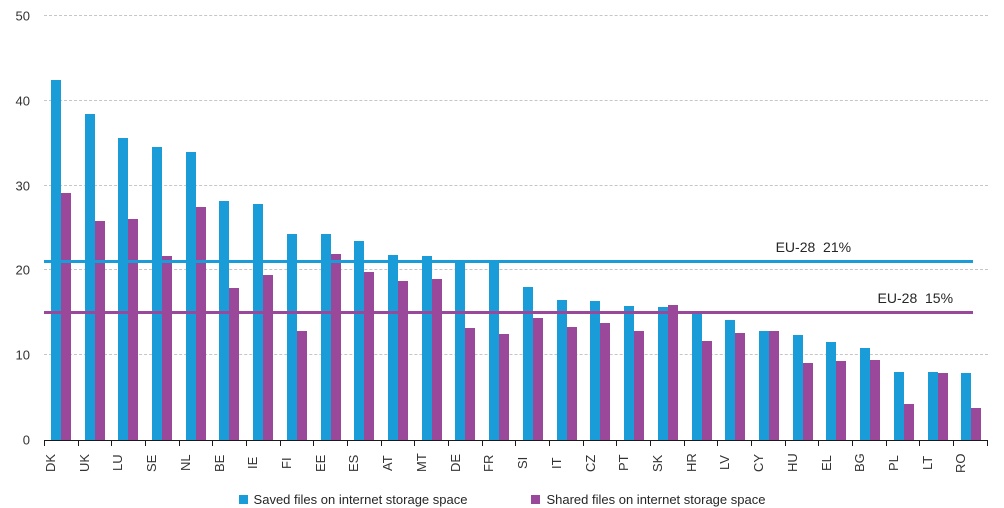  I want to click on x-tick-label-SK: SK, so click(657, 463).